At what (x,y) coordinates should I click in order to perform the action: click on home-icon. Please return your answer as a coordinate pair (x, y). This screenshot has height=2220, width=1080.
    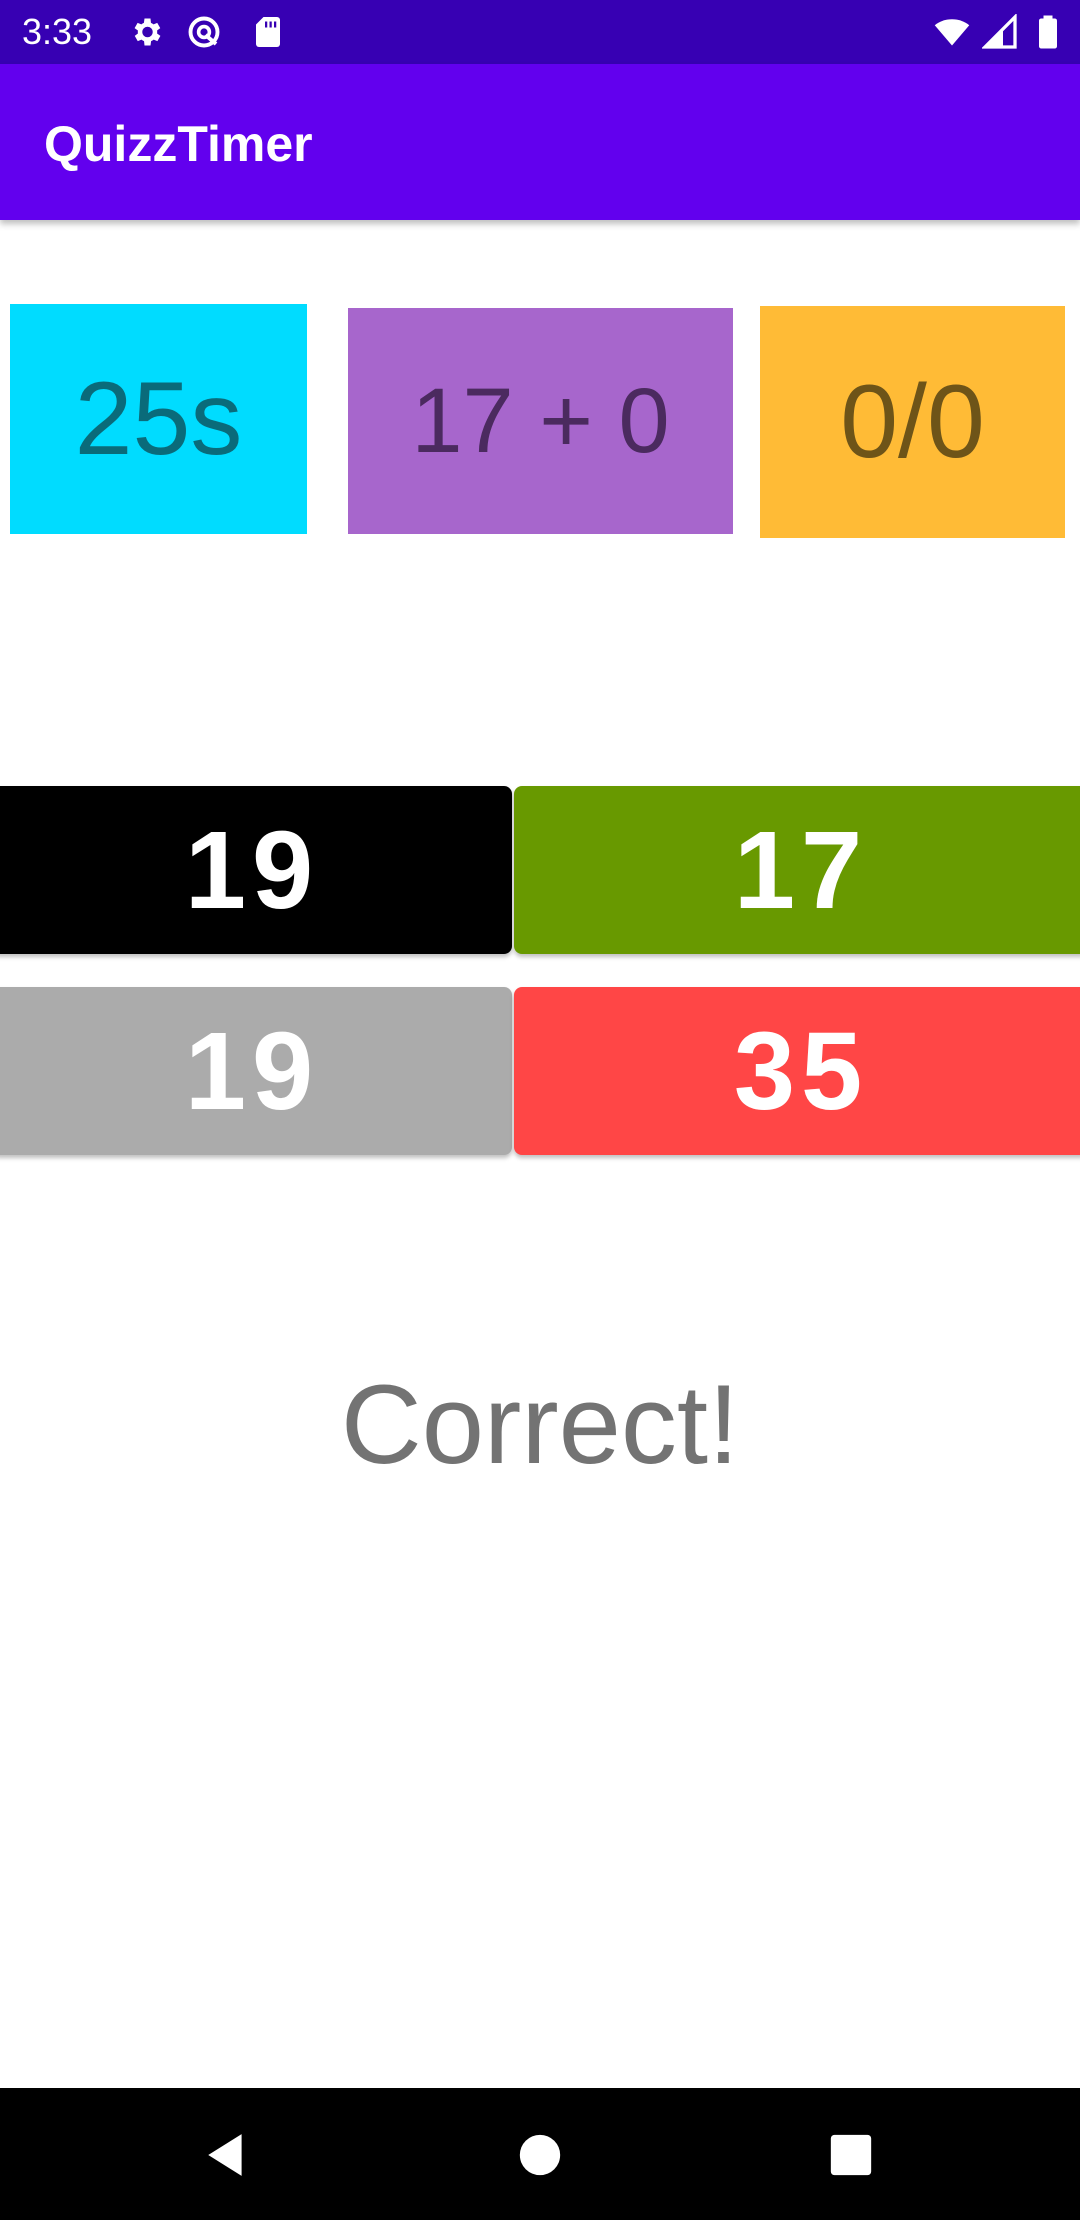
    Looking at the image, I should click on (540, 2155).